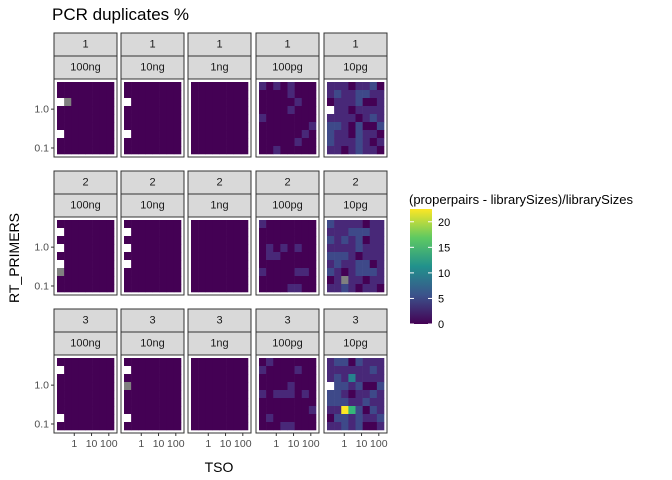 Image resolution: width=672 pixels, height=480 pixels. I want to click on y-tick-label: 1.0, so click(41, 386).